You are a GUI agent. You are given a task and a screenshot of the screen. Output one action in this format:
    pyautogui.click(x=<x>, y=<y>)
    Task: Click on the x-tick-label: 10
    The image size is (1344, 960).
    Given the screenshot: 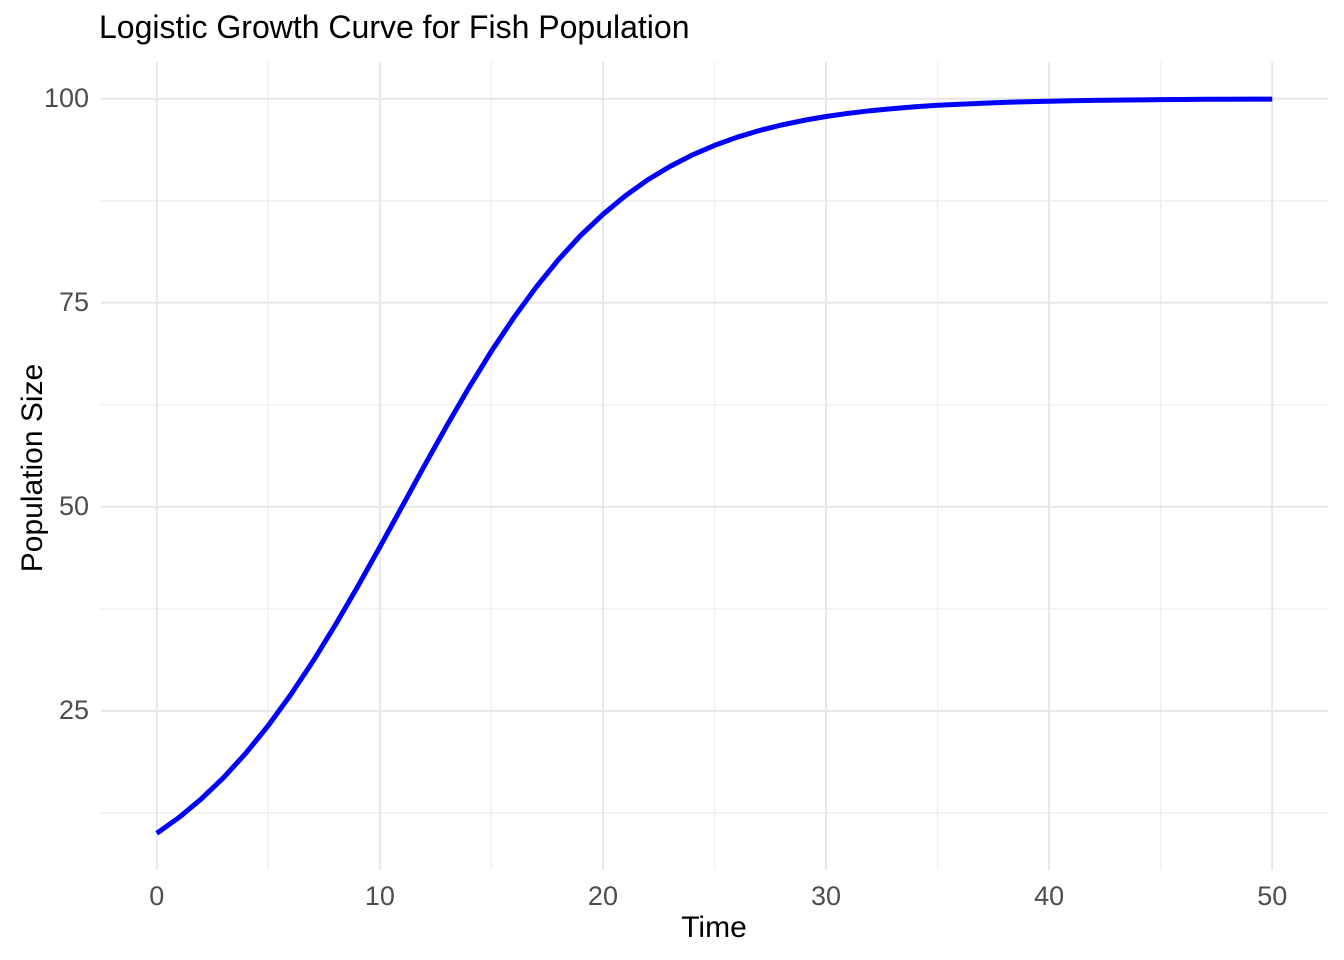 What is the action you would take?
    pyautogui.click(x=379, y=896)
    